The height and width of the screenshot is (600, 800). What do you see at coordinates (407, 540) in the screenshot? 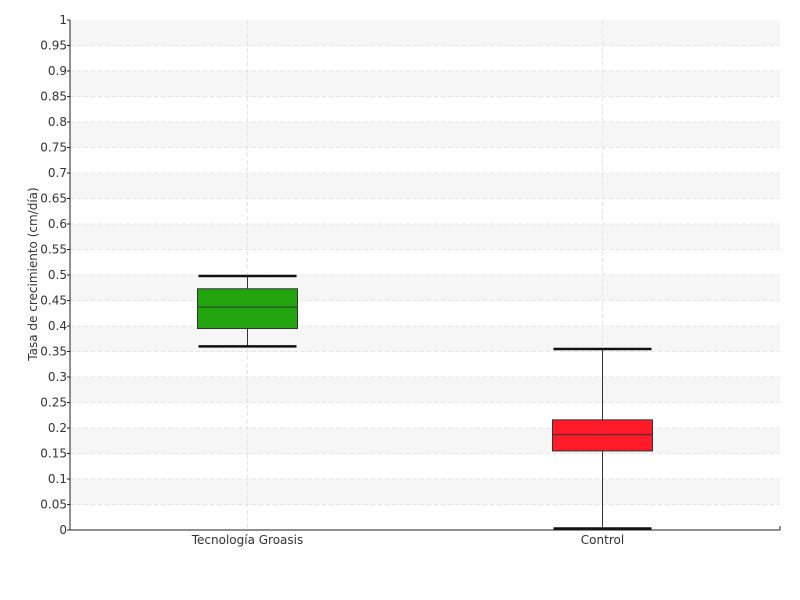
I see `x-axis-labels: Tecnología Groasis Control` at bounding box center [407, 540].